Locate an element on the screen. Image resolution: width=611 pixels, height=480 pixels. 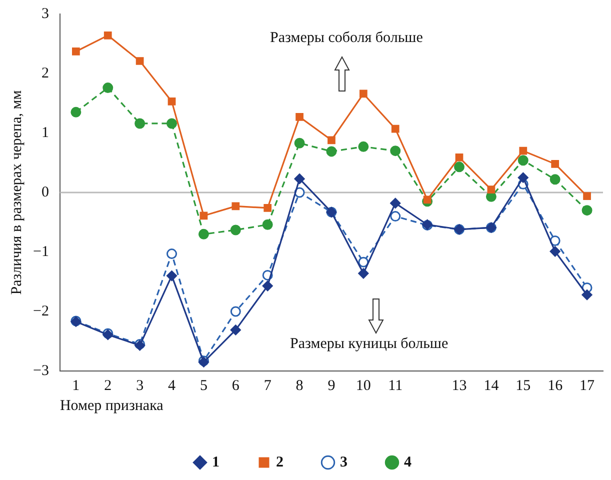
y-tick-label: −1 is located at coordinates (40, 252).